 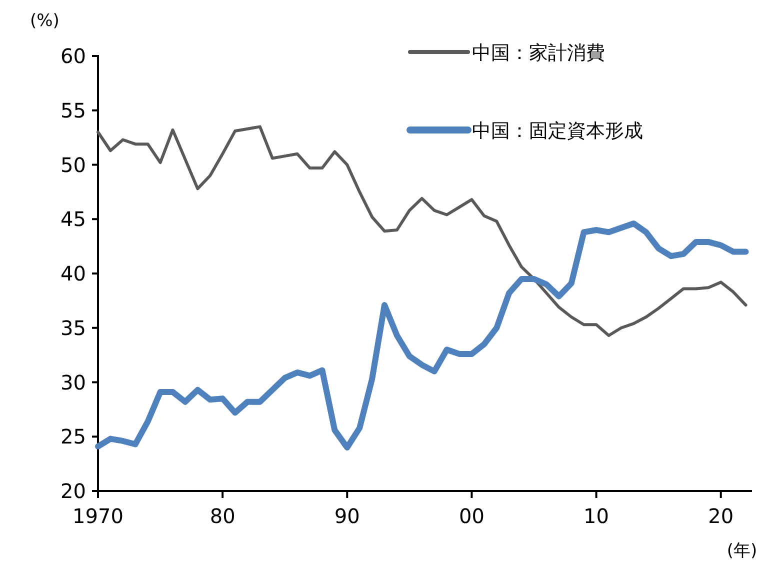 I want to click on x-tick-label: 80, so click(x=223, y=516).